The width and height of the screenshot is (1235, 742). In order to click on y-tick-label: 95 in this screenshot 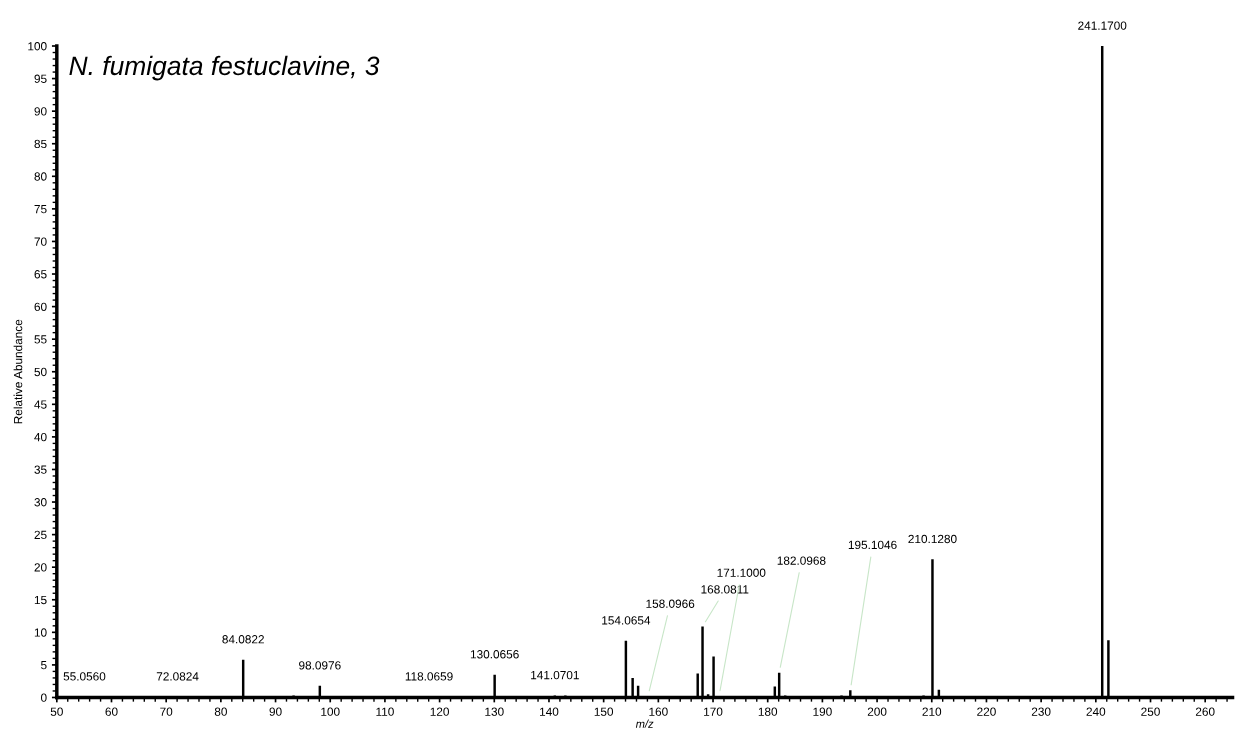, I will do `click(40, 78)`.